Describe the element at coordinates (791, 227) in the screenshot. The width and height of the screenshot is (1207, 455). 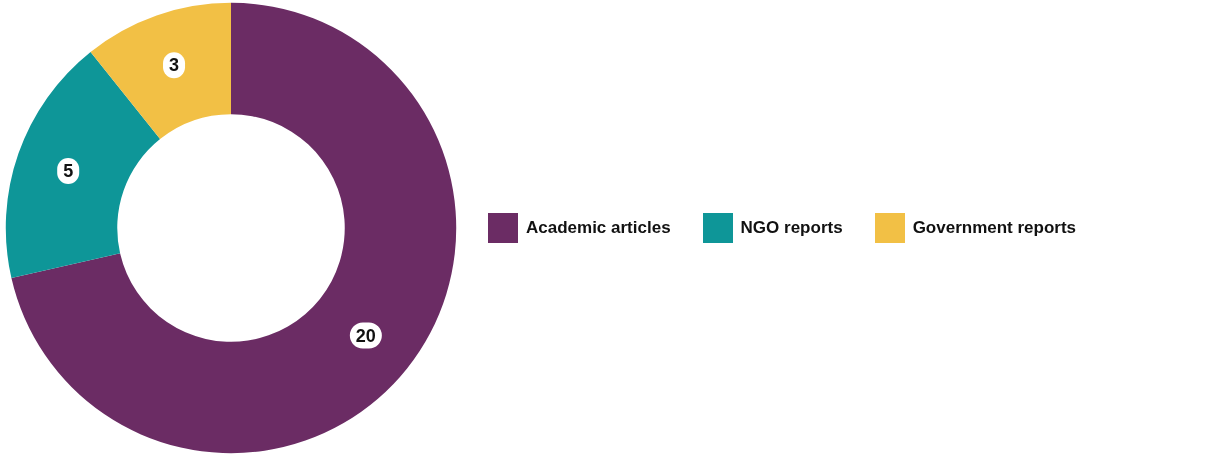
I see `legend-label: NGO reports` at that location.